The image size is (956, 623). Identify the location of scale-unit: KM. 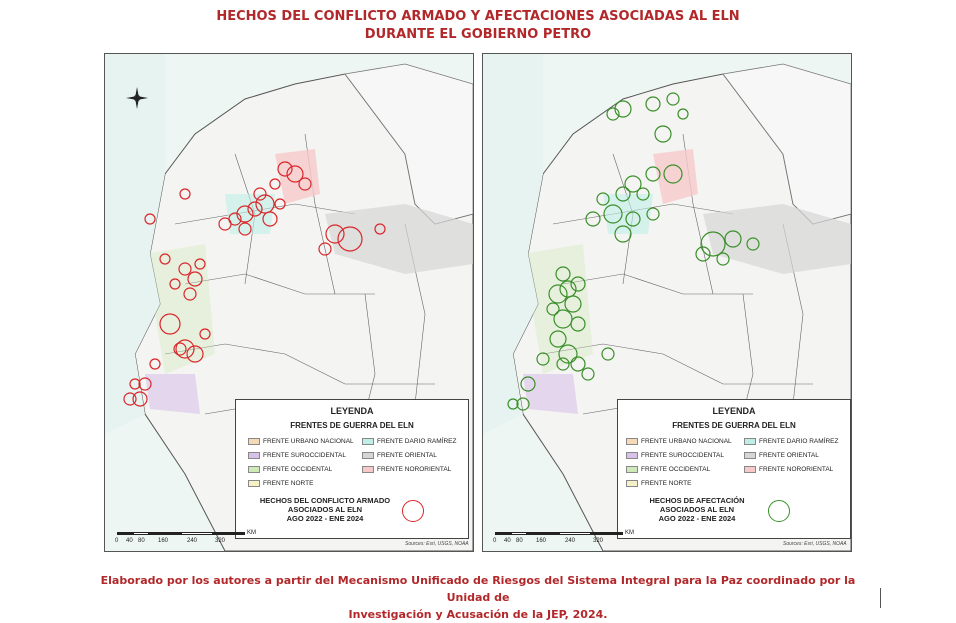
(251, 533).